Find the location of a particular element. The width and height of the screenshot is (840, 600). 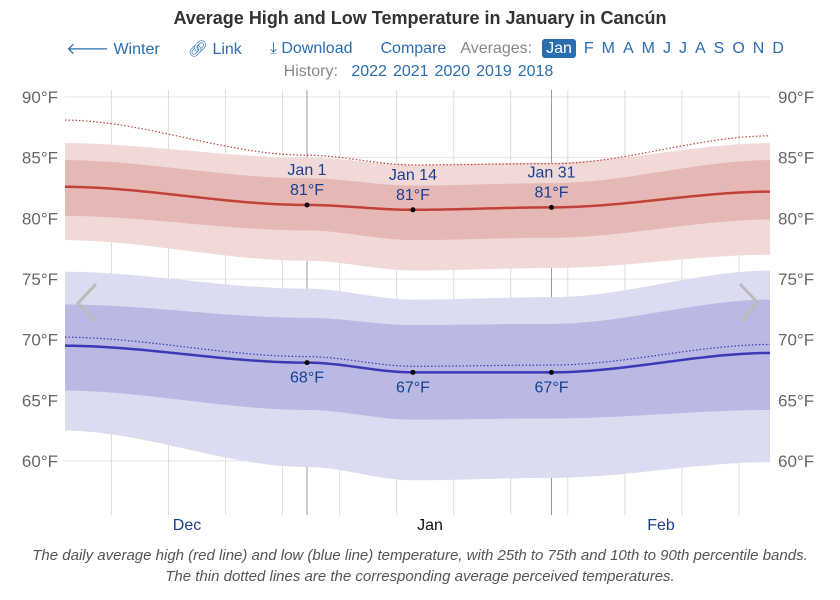

month-4: M is located at coordinates (648, 48).